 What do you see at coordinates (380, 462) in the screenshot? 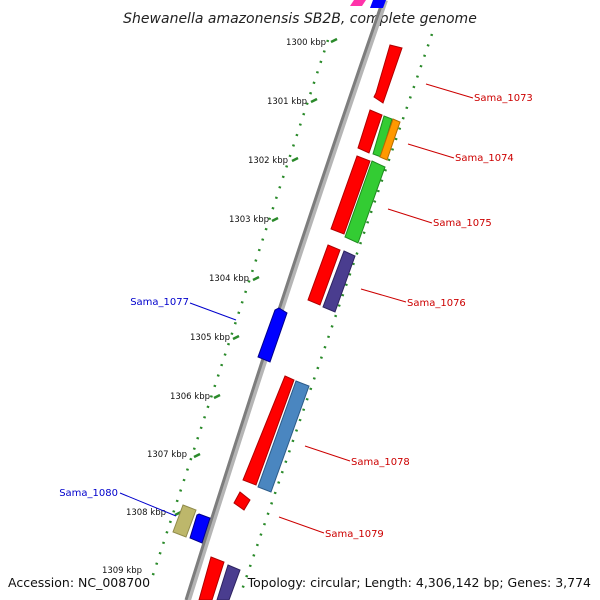
I see `label-sama-1078: Sama_1078` at bounding box center [380, 462].